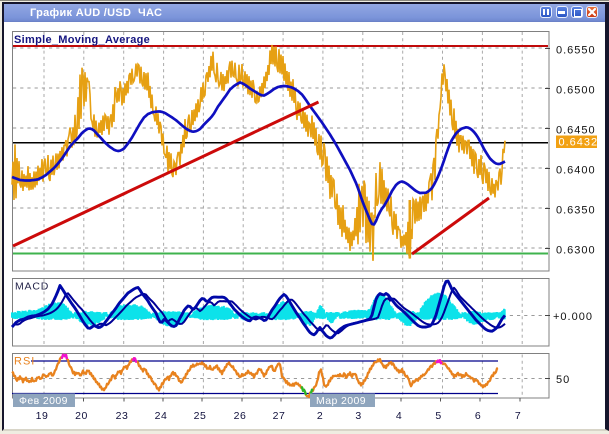  I want to click on svg-text: 0.6300, so click(576, 251).